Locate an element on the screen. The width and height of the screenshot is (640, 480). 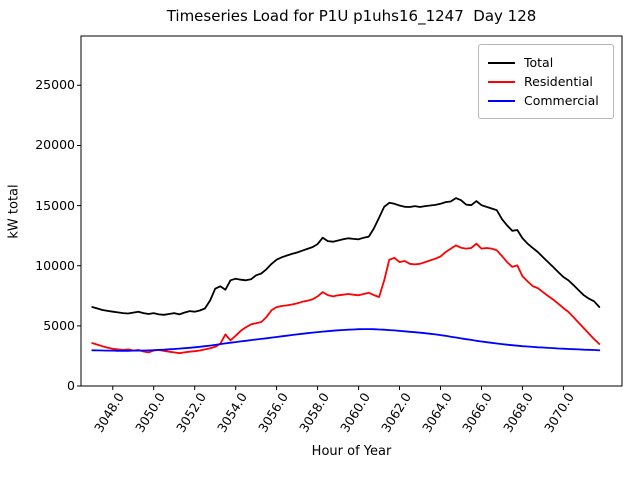
y-tick-label: 15000 is located at coordinates (55, 205).